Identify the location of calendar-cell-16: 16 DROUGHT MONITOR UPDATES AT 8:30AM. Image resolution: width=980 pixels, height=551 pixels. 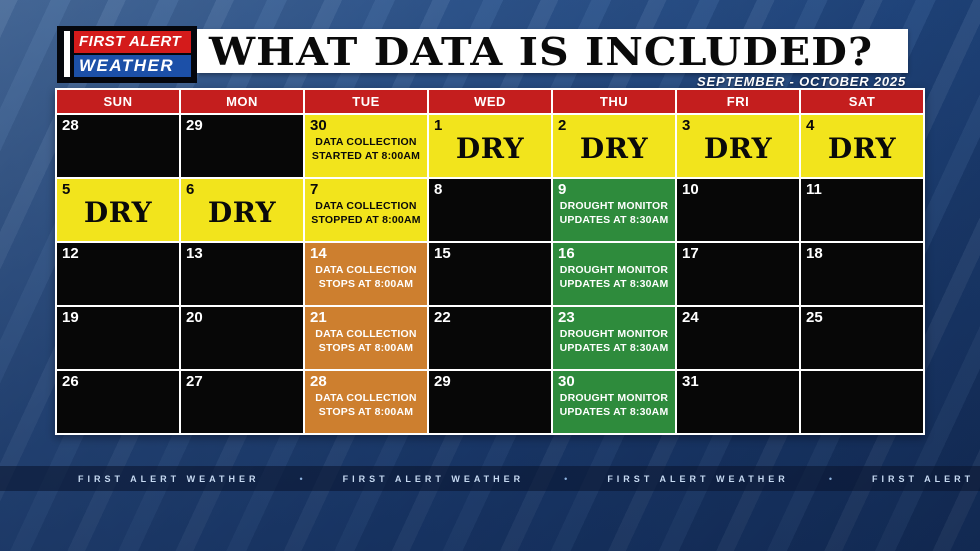
(614, 274).